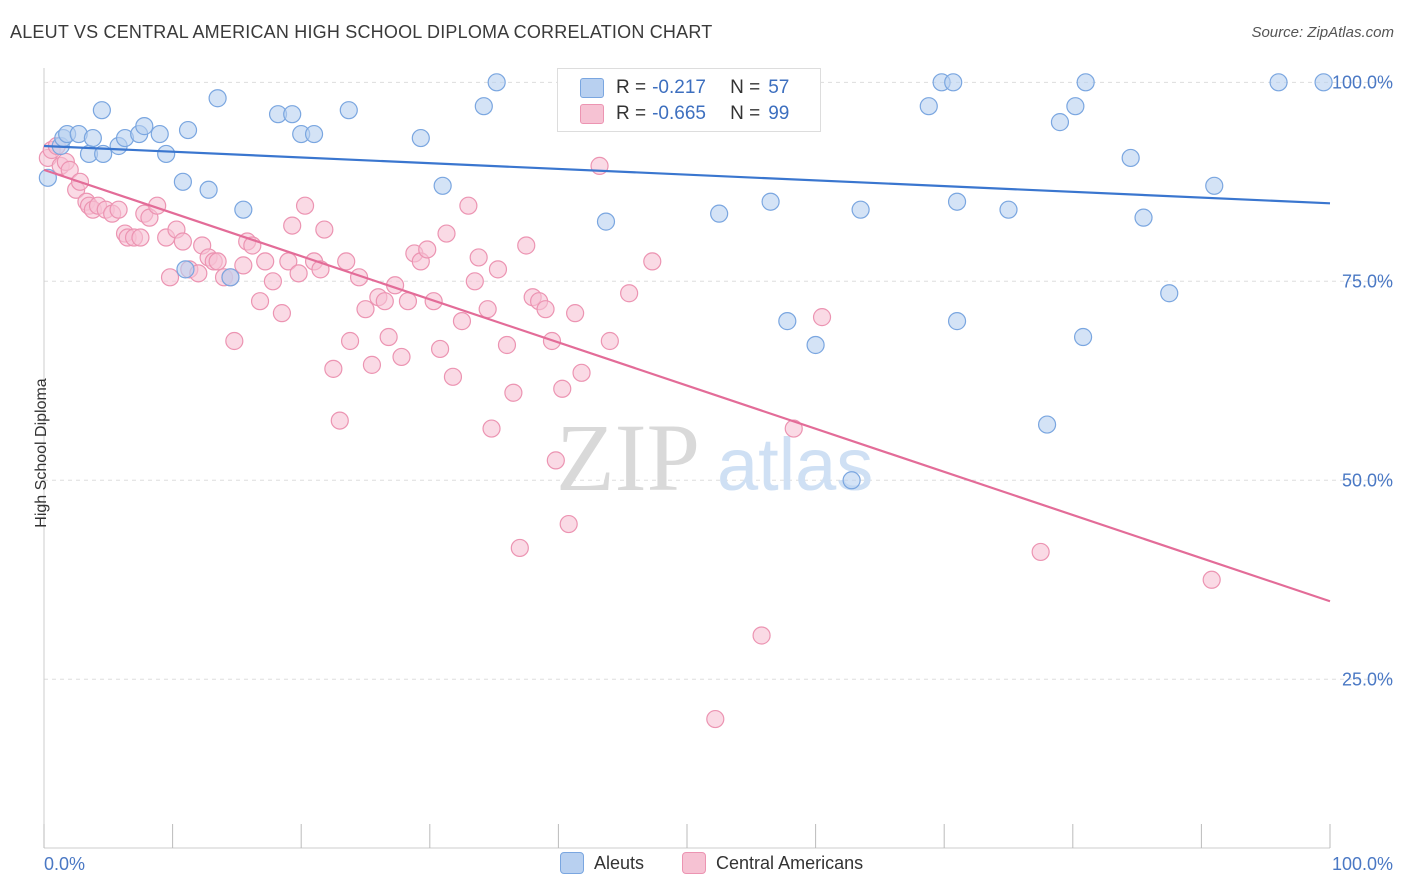 This screenshot has height=892, width=1406. I want to click on legend-r-value: -0.217, so click(679, 87).